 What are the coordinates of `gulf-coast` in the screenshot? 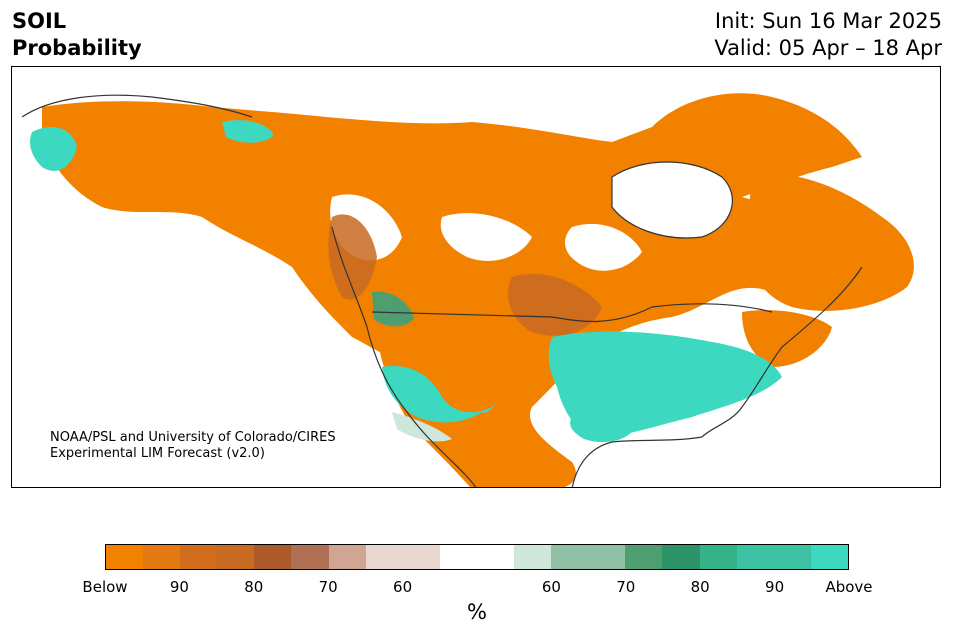 It's located at (637, 461).